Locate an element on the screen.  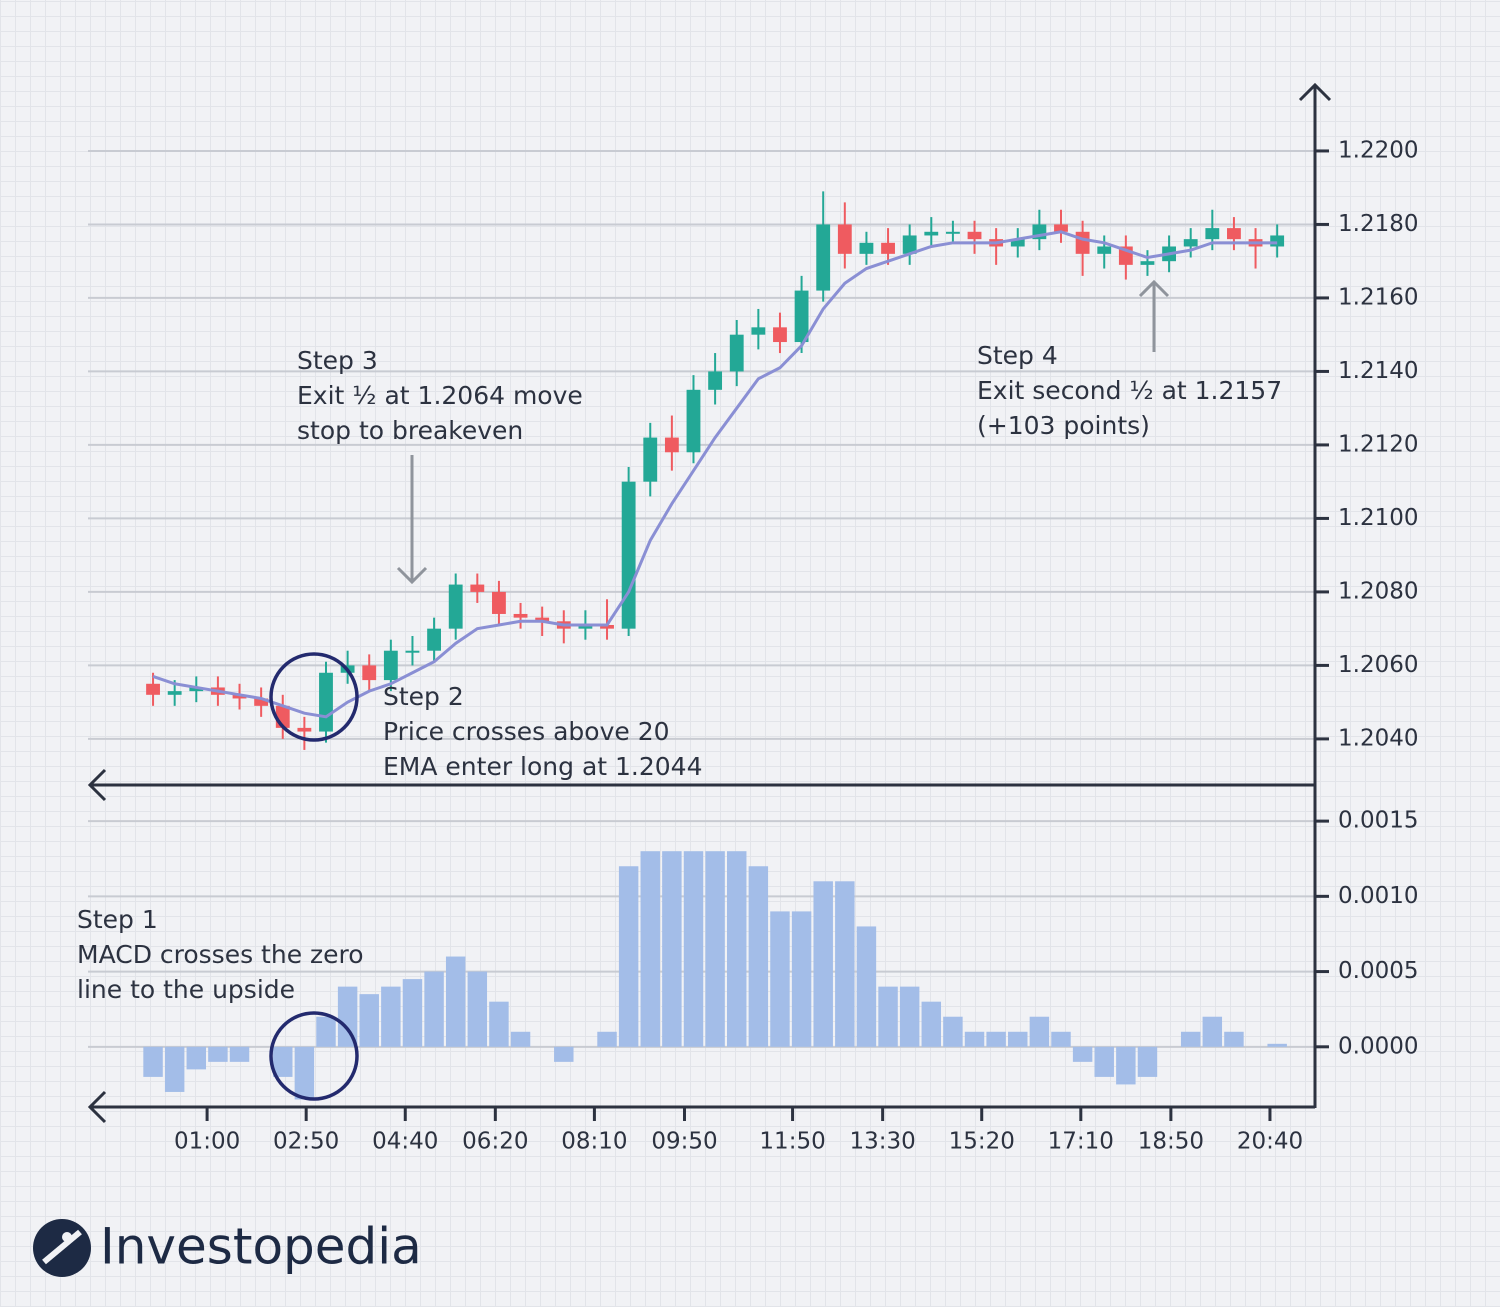
annotation: EMA enter long at 1.2044 is located at coordinates (543, 766).